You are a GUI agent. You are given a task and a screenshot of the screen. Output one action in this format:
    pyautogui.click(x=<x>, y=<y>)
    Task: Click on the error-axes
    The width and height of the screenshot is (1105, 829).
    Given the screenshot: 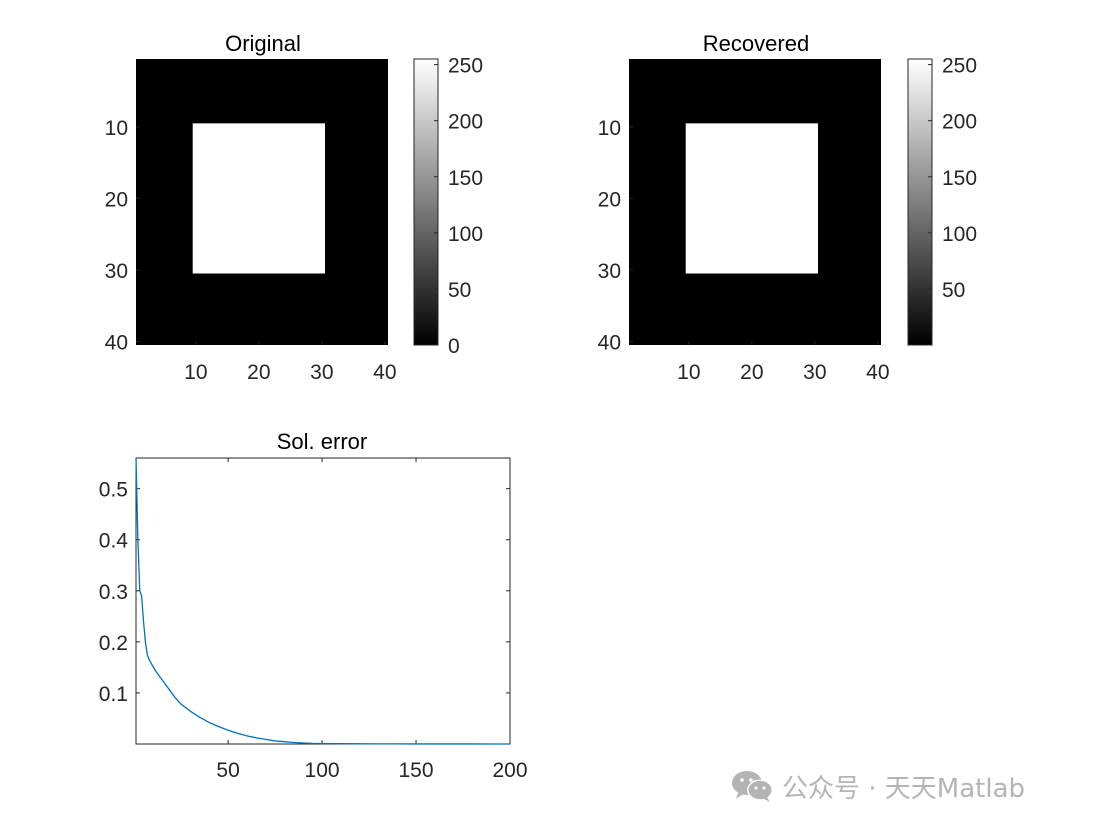 What is the action you would take?
    pyautogui.click(x=323, y=601)
    